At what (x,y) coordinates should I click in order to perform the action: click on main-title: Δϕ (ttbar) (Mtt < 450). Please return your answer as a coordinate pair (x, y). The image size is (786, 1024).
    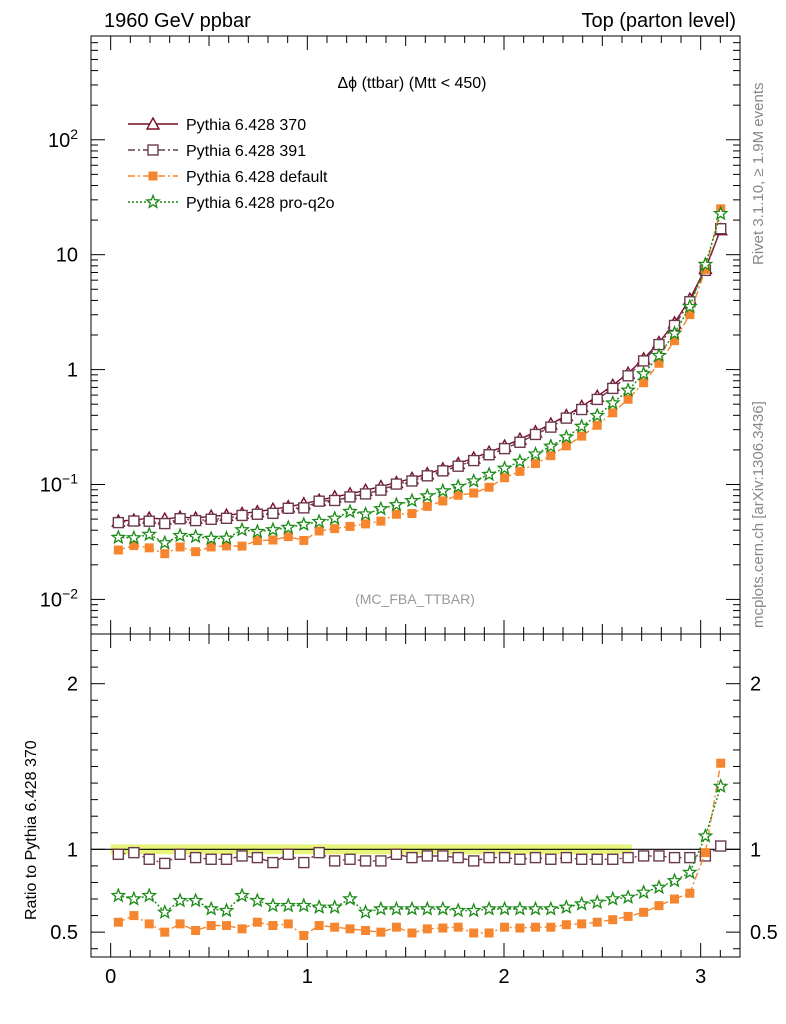
    Looking at the image, I should click on (411, 83).